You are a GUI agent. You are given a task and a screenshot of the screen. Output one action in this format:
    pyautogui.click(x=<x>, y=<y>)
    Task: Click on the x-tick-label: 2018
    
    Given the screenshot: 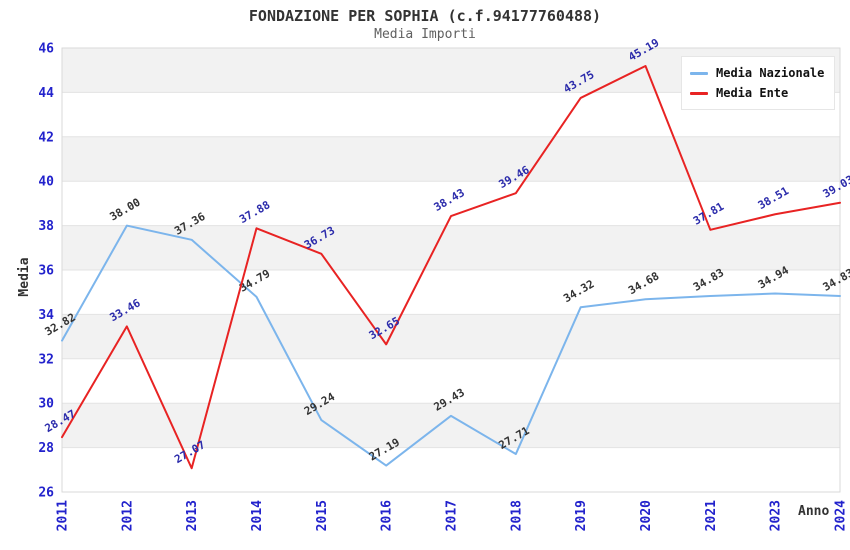 What is the action you would take?
    pyautogui.click(x=516, y=515)
    